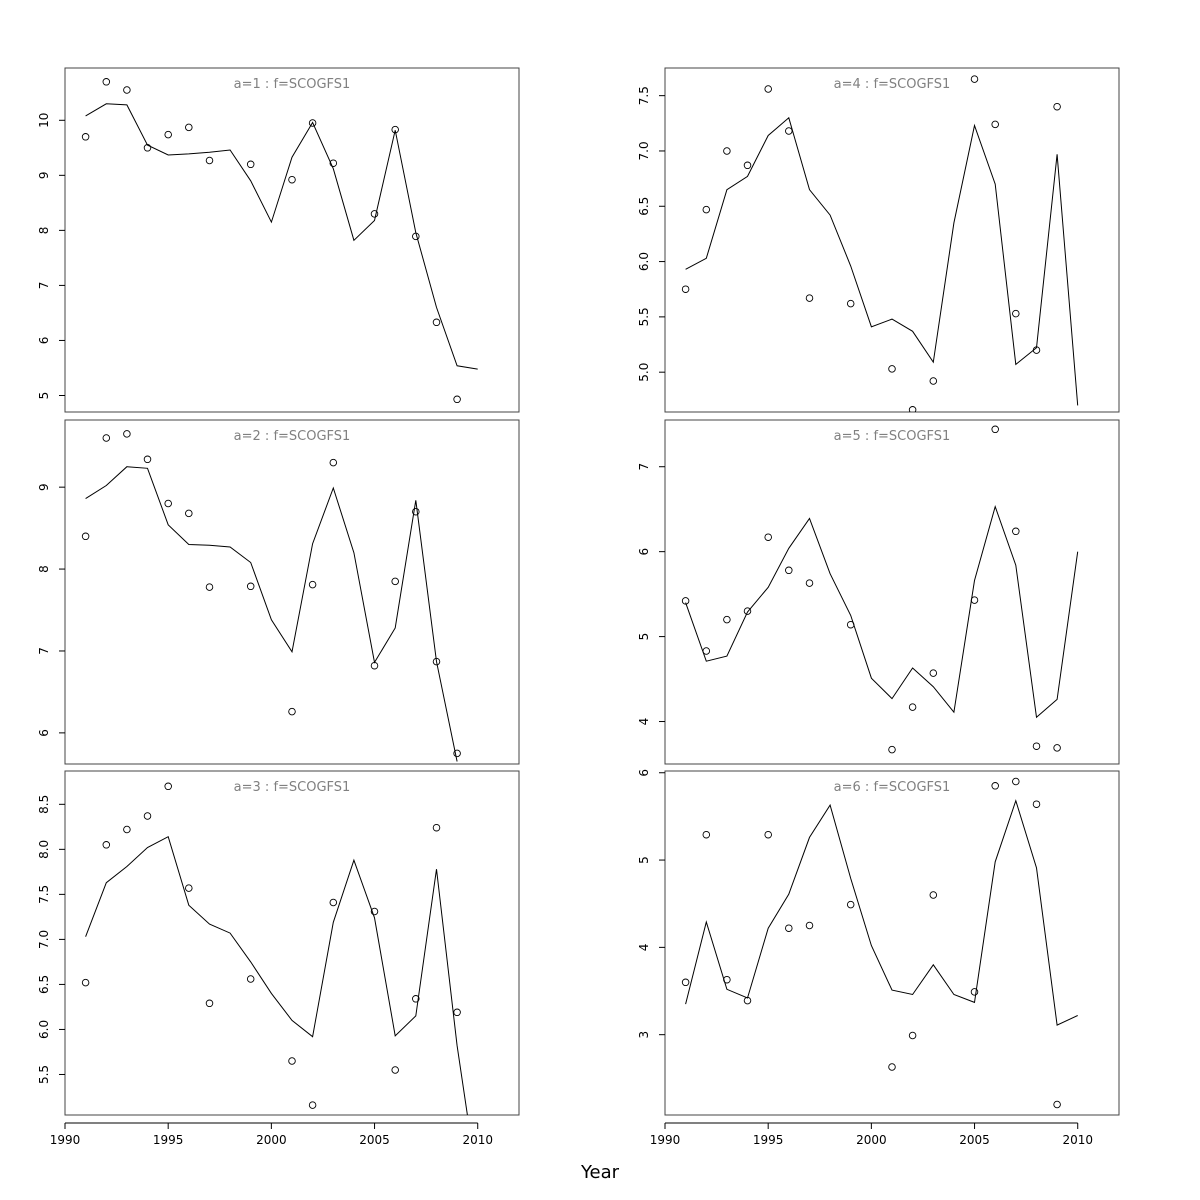 The height and width of the screenshot is (1200, 1200). Describe the element at coordinates (44, 120) in the screenshot. I see `y-tick-label: 10` at that location.